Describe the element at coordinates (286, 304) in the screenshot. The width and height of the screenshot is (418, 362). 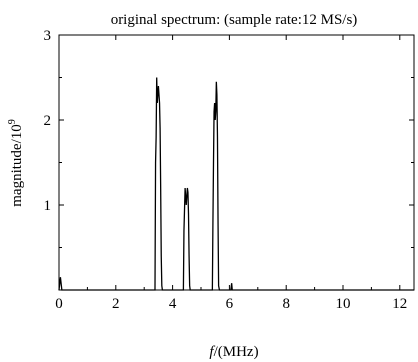
I see `x-tick-label: 8` at that location.